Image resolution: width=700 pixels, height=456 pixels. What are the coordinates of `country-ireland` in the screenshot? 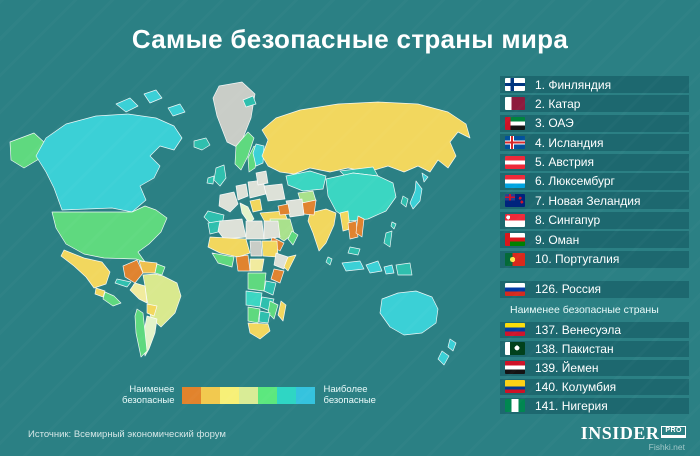 It's located at (210, 180).